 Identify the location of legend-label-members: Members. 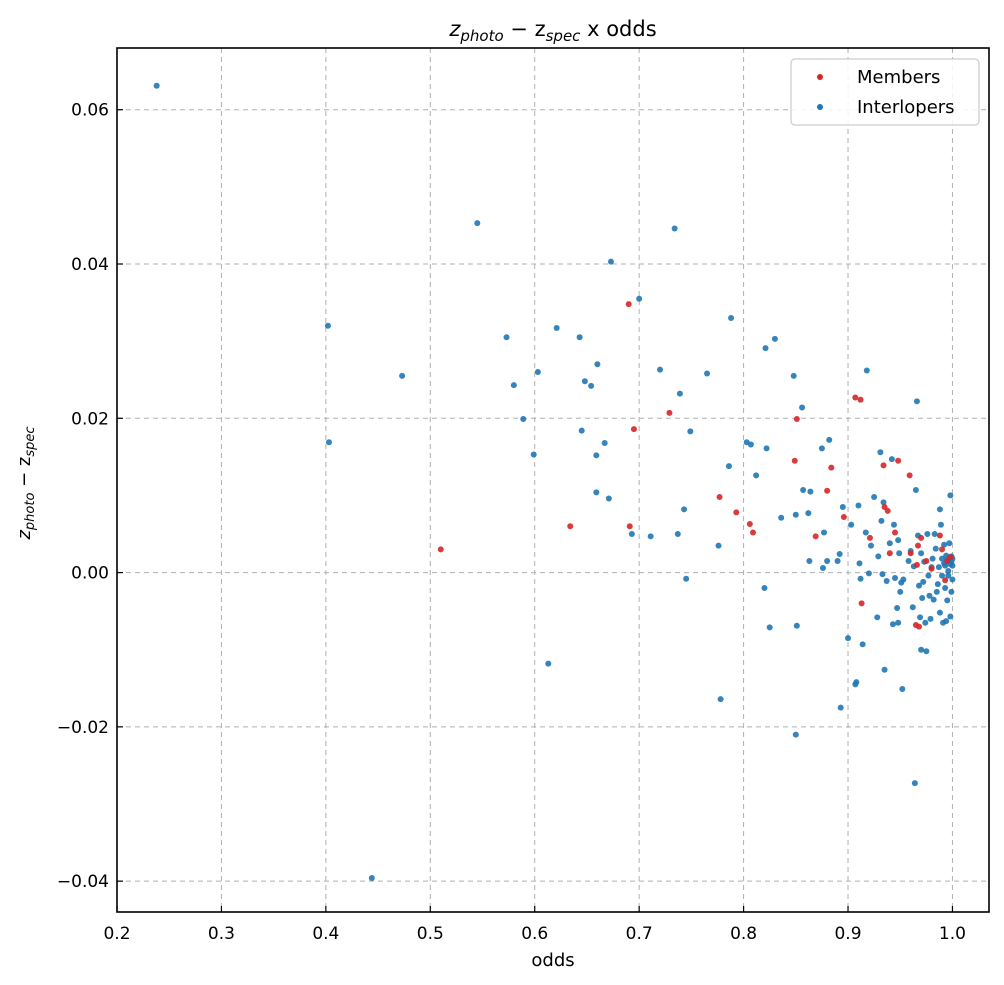
(898, 77).